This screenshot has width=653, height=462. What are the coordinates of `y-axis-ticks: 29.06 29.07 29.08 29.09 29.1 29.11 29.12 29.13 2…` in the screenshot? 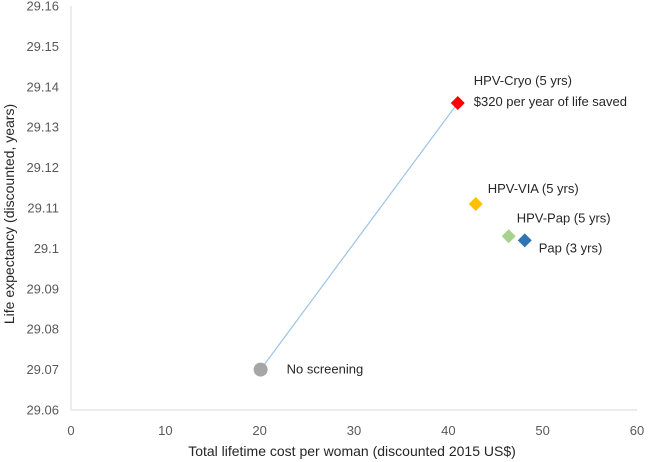 It's located at (42, 209).